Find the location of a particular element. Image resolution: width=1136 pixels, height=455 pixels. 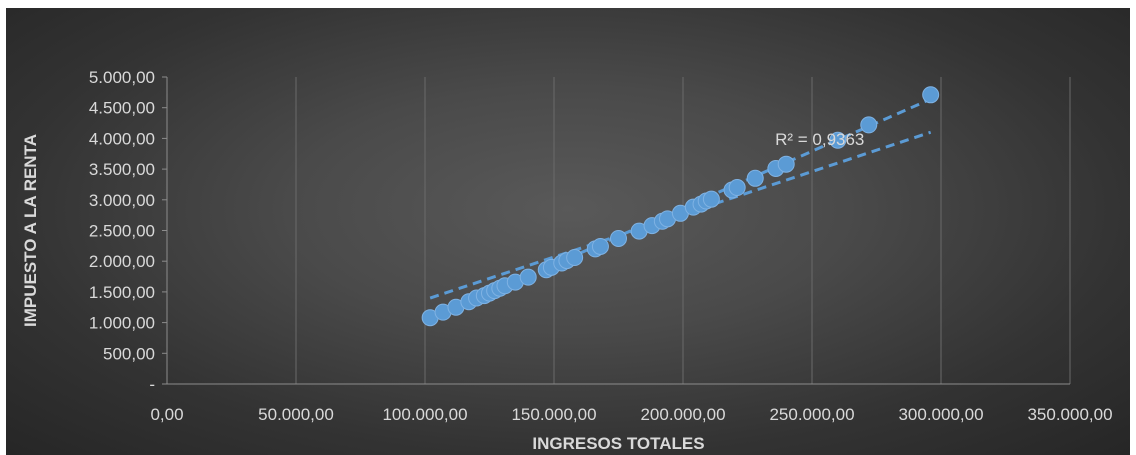

y-axis-title: IMPUESTO A LA RENTA is located at coordinates (30, 230).